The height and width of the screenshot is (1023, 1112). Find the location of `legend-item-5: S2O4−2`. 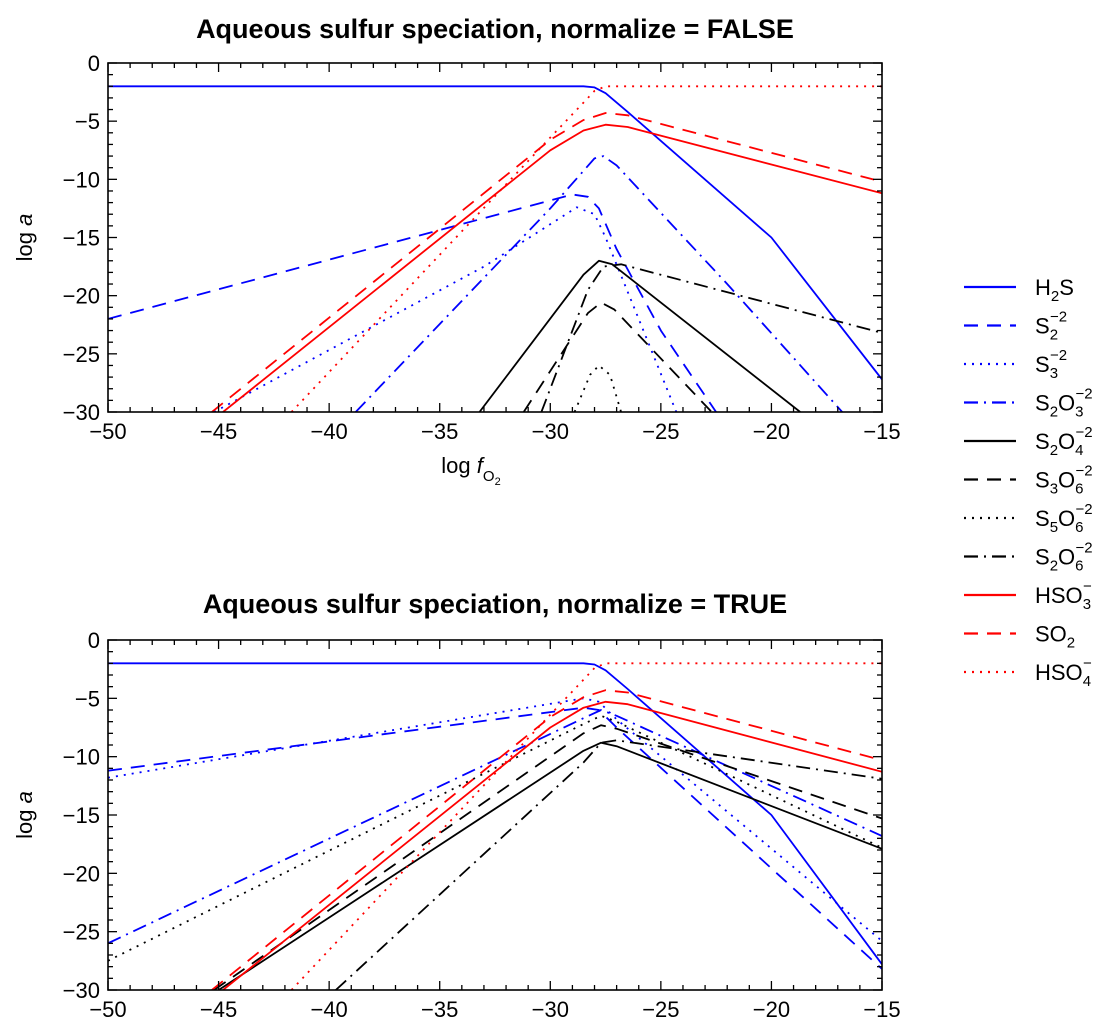

legend-item-5: S2O4−2 is located at coordinates (1028, 441).